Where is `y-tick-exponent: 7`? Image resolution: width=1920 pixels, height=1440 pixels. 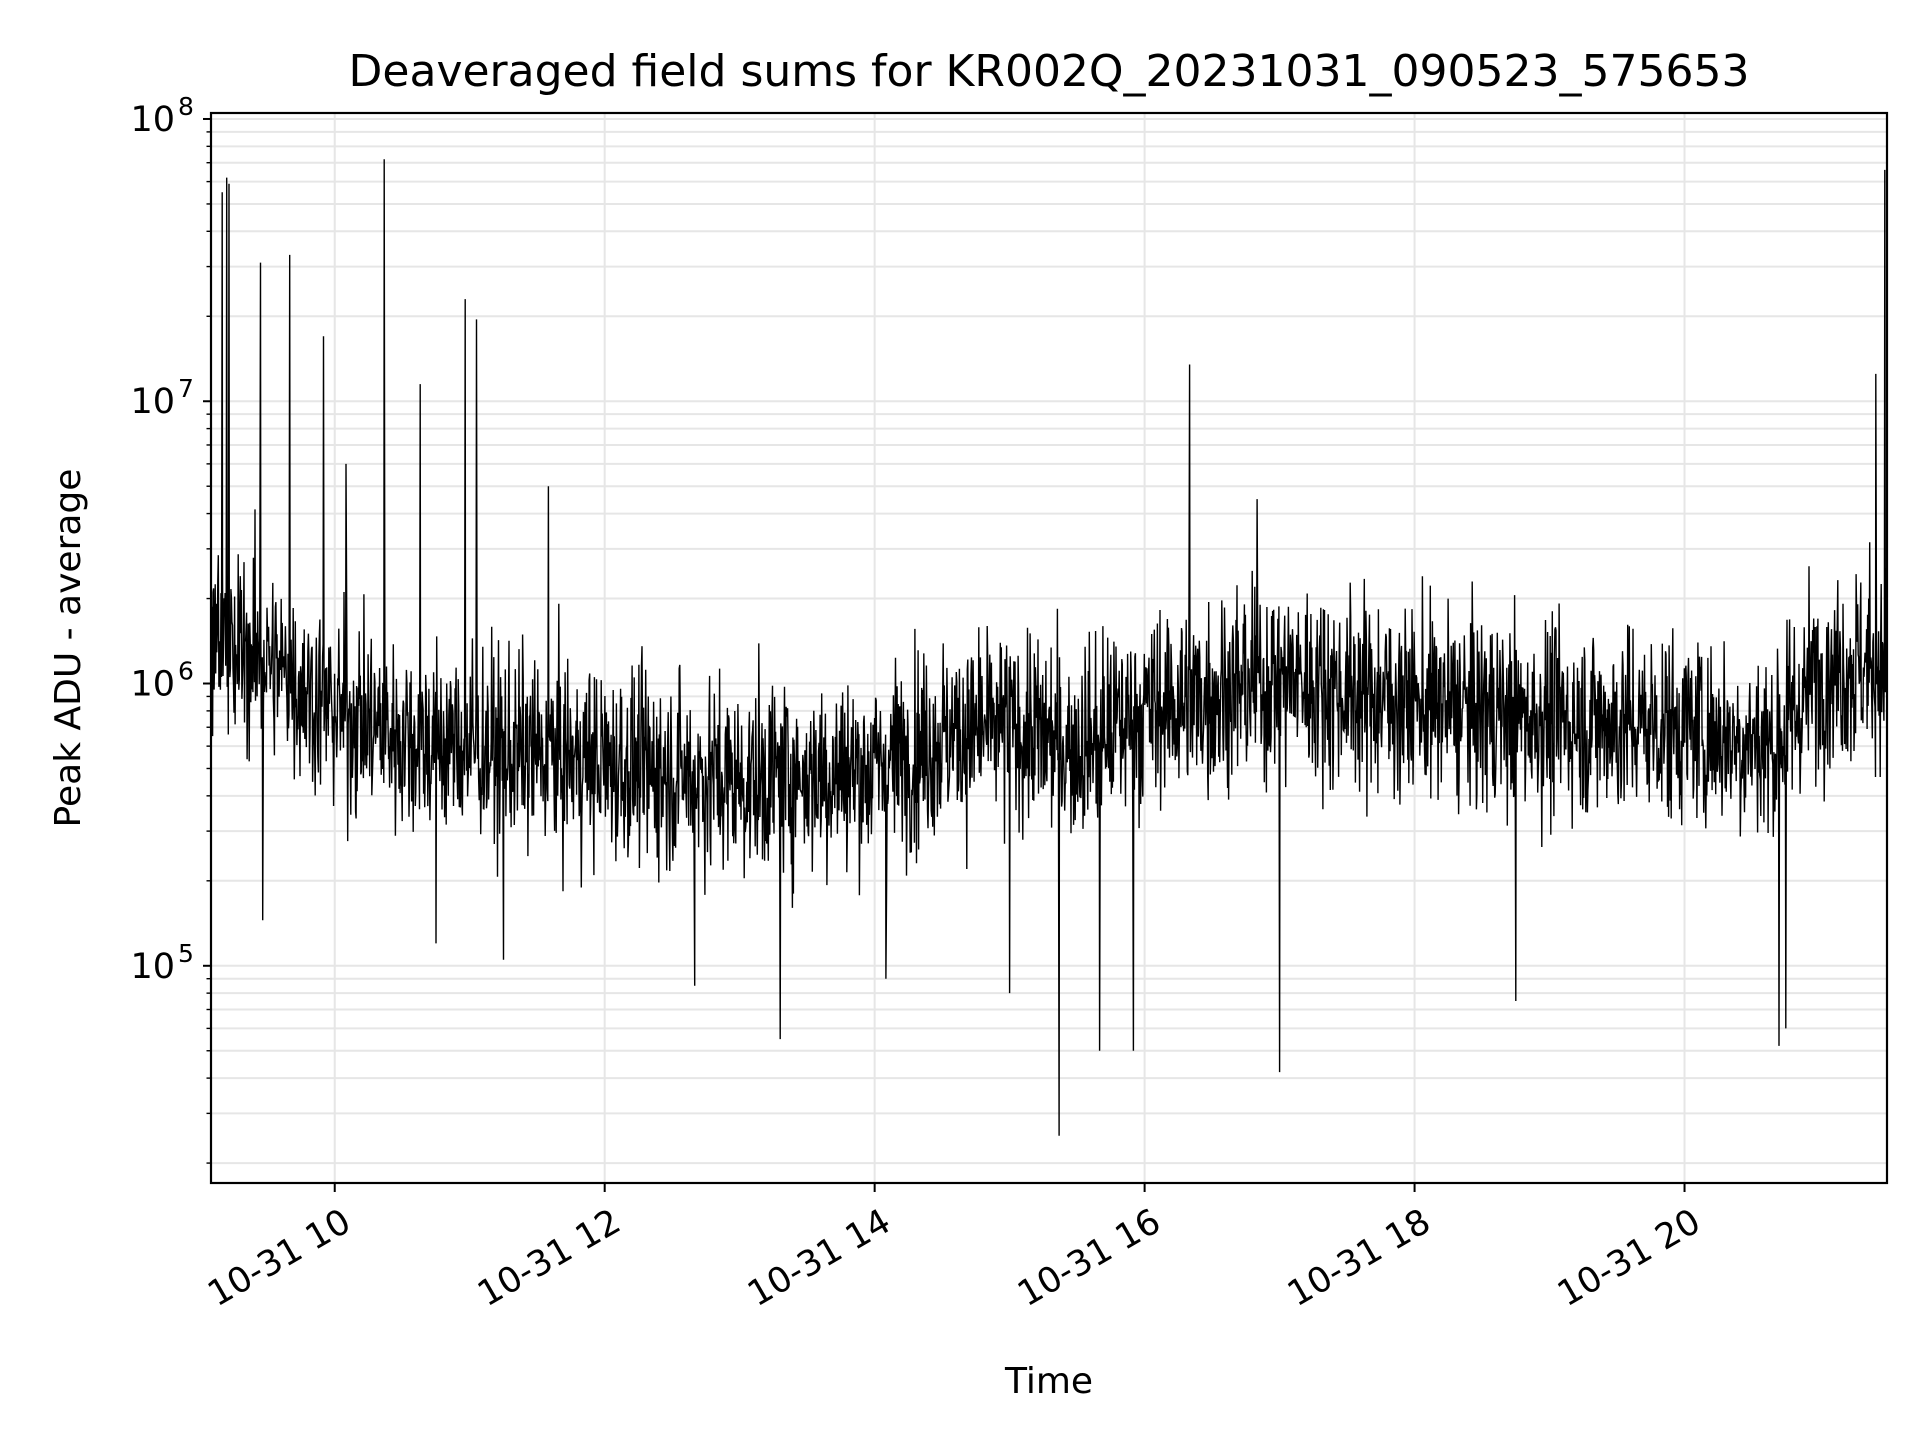 y-tick-exponent: 7 is located at coordinates (186, 388).